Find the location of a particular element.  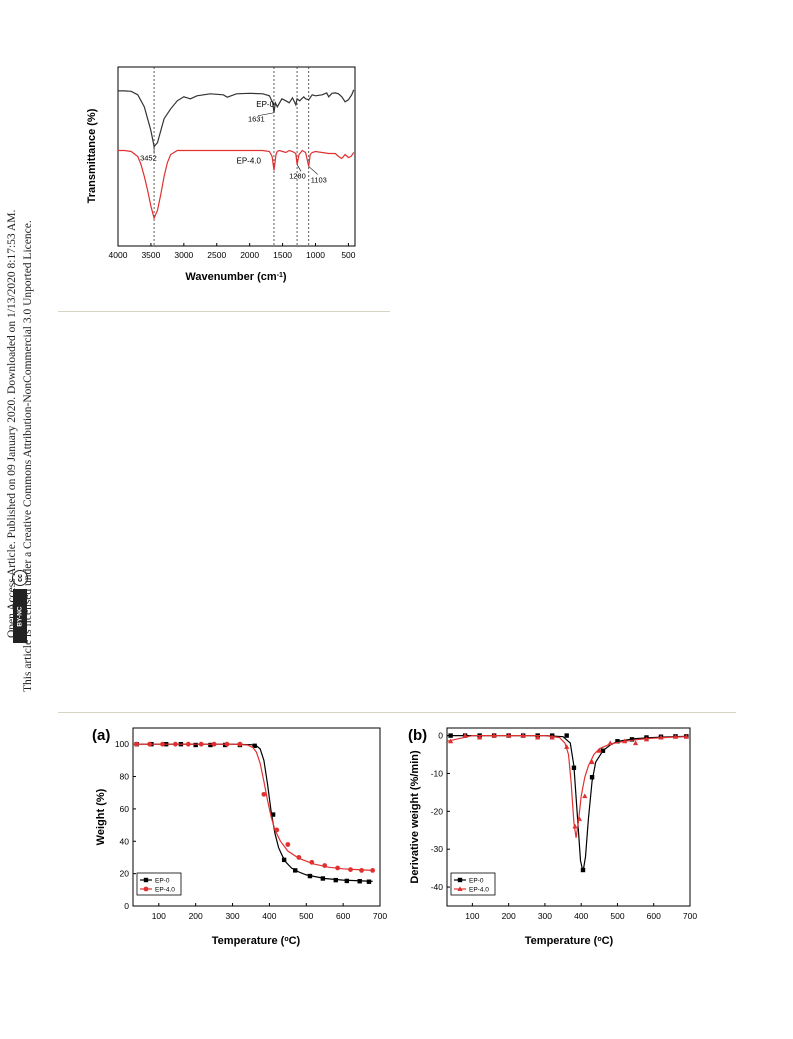

cc-logo-icon: cc is located at coordinates (20, 578).